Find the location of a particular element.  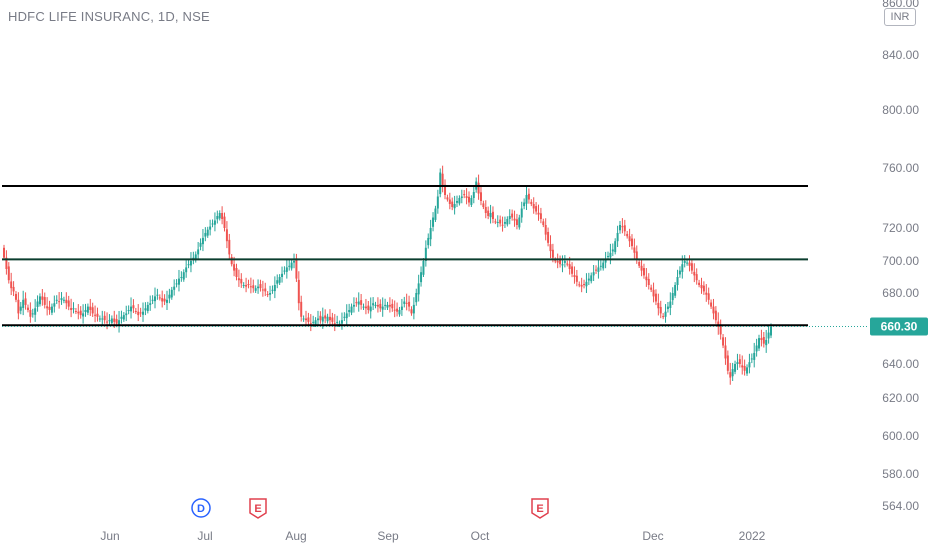

last-price-badge is located at coordinates (899, 326).